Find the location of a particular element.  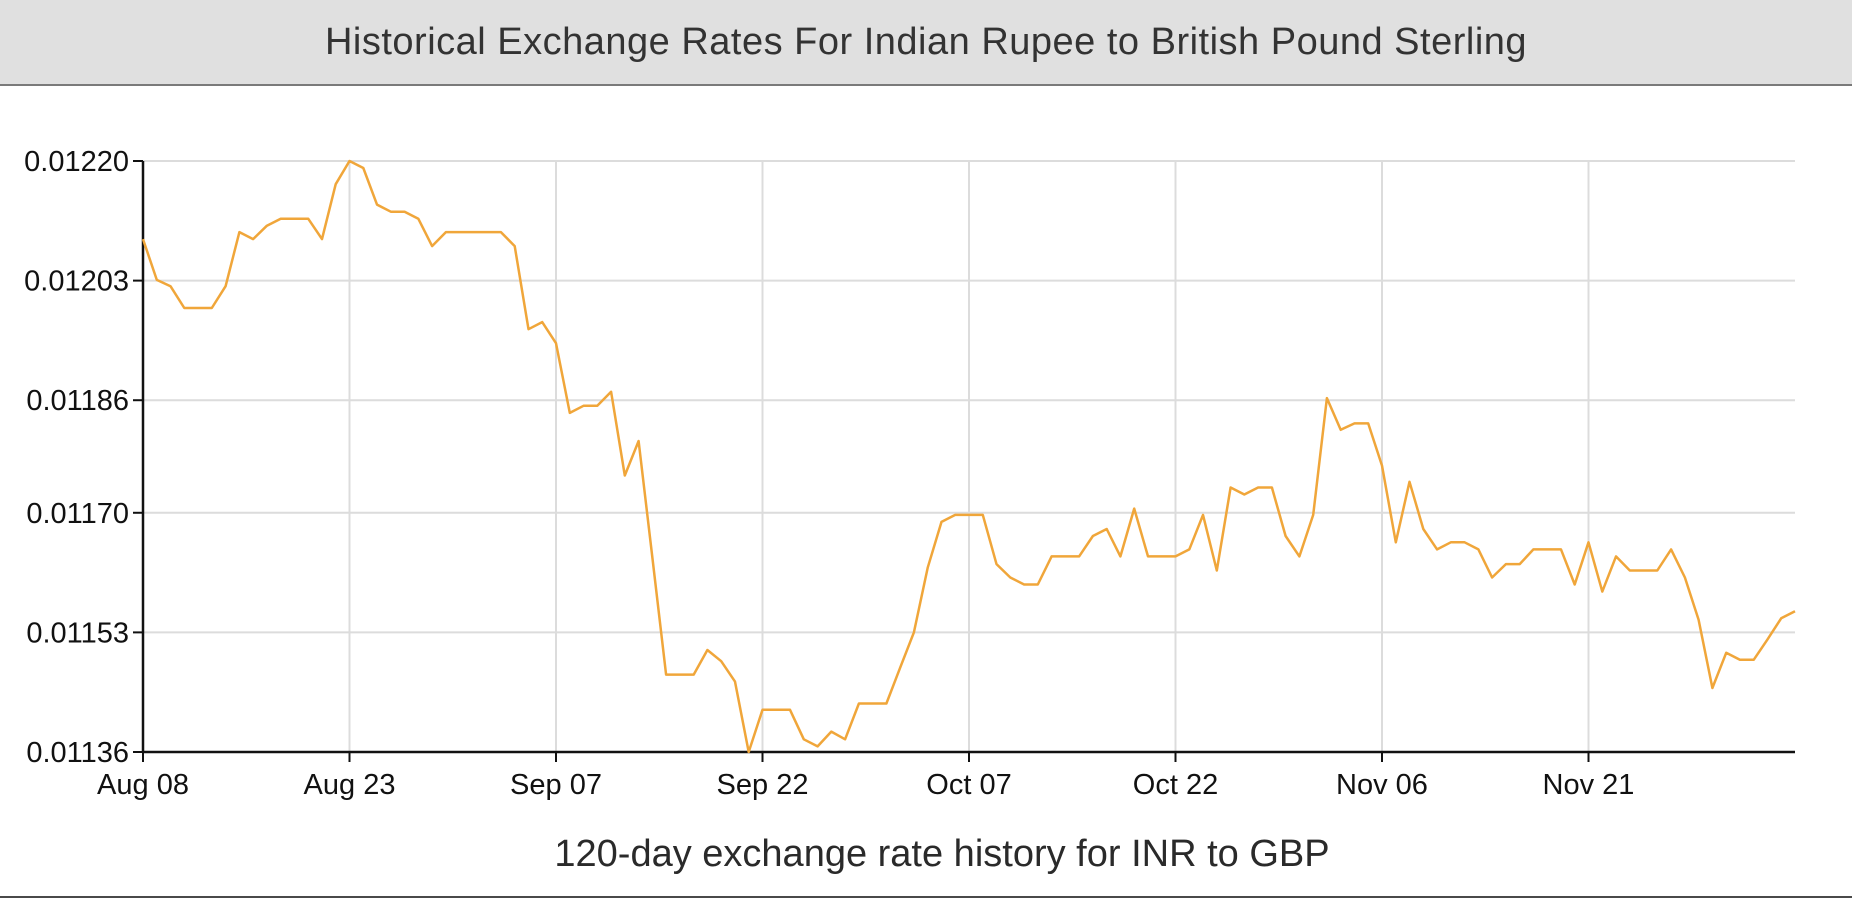

x-tick-label: Oct 22 is located at coordinates (1175, 785).